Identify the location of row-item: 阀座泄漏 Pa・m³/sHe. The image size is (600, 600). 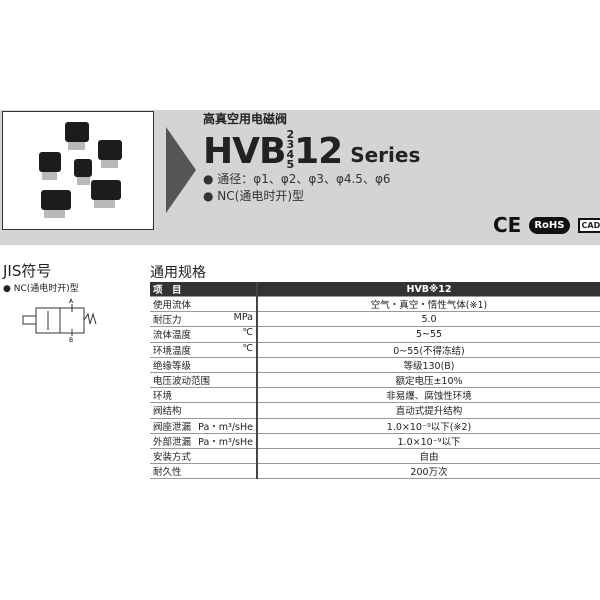
(204, 426).